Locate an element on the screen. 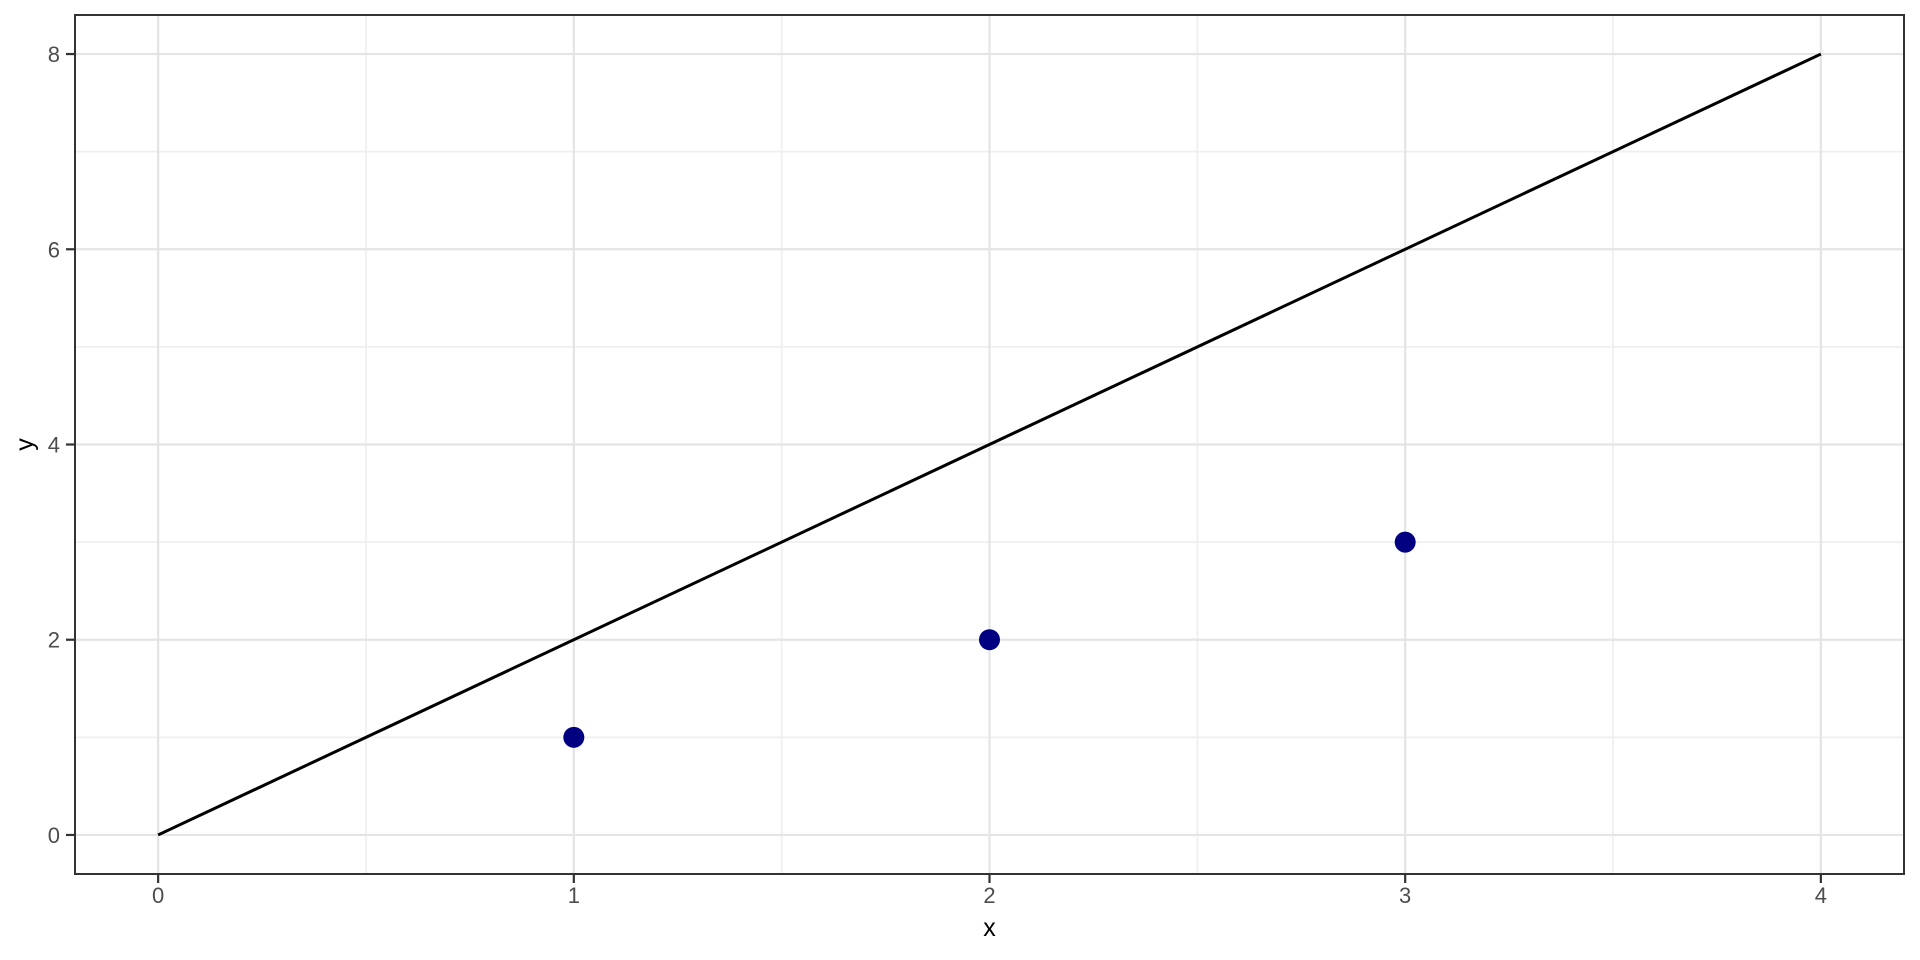 This screenshot has width=1920, height=960. data-points is located at coordinates (989, 639).